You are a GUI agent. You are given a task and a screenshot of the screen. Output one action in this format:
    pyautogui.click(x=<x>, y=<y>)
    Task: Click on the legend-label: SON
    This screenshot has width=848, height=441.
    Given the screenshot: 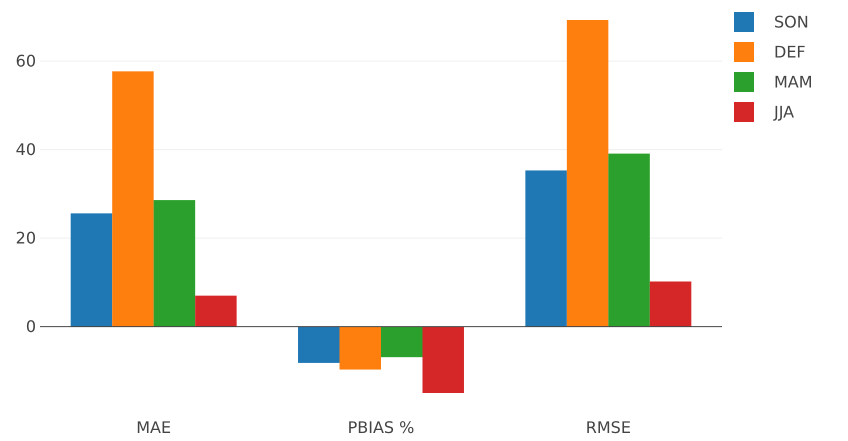 What is the action you would take?
    pyautogui.click(x=791, y=22)
    